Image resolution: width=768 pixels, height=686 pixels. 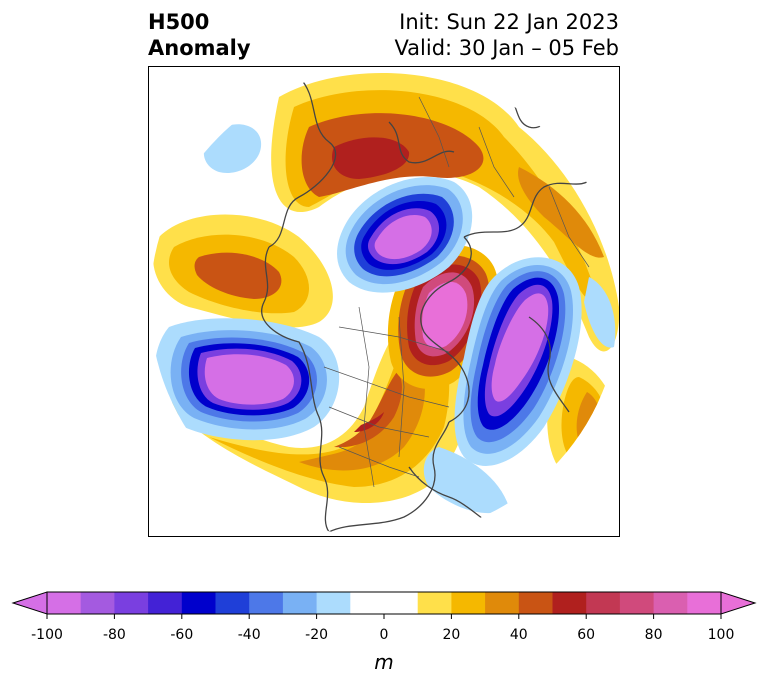 What do you see at coordinates (384, 635) in the screenshot?
I see `colorbar-tick-label: 0` at bounding box center [384, 635].